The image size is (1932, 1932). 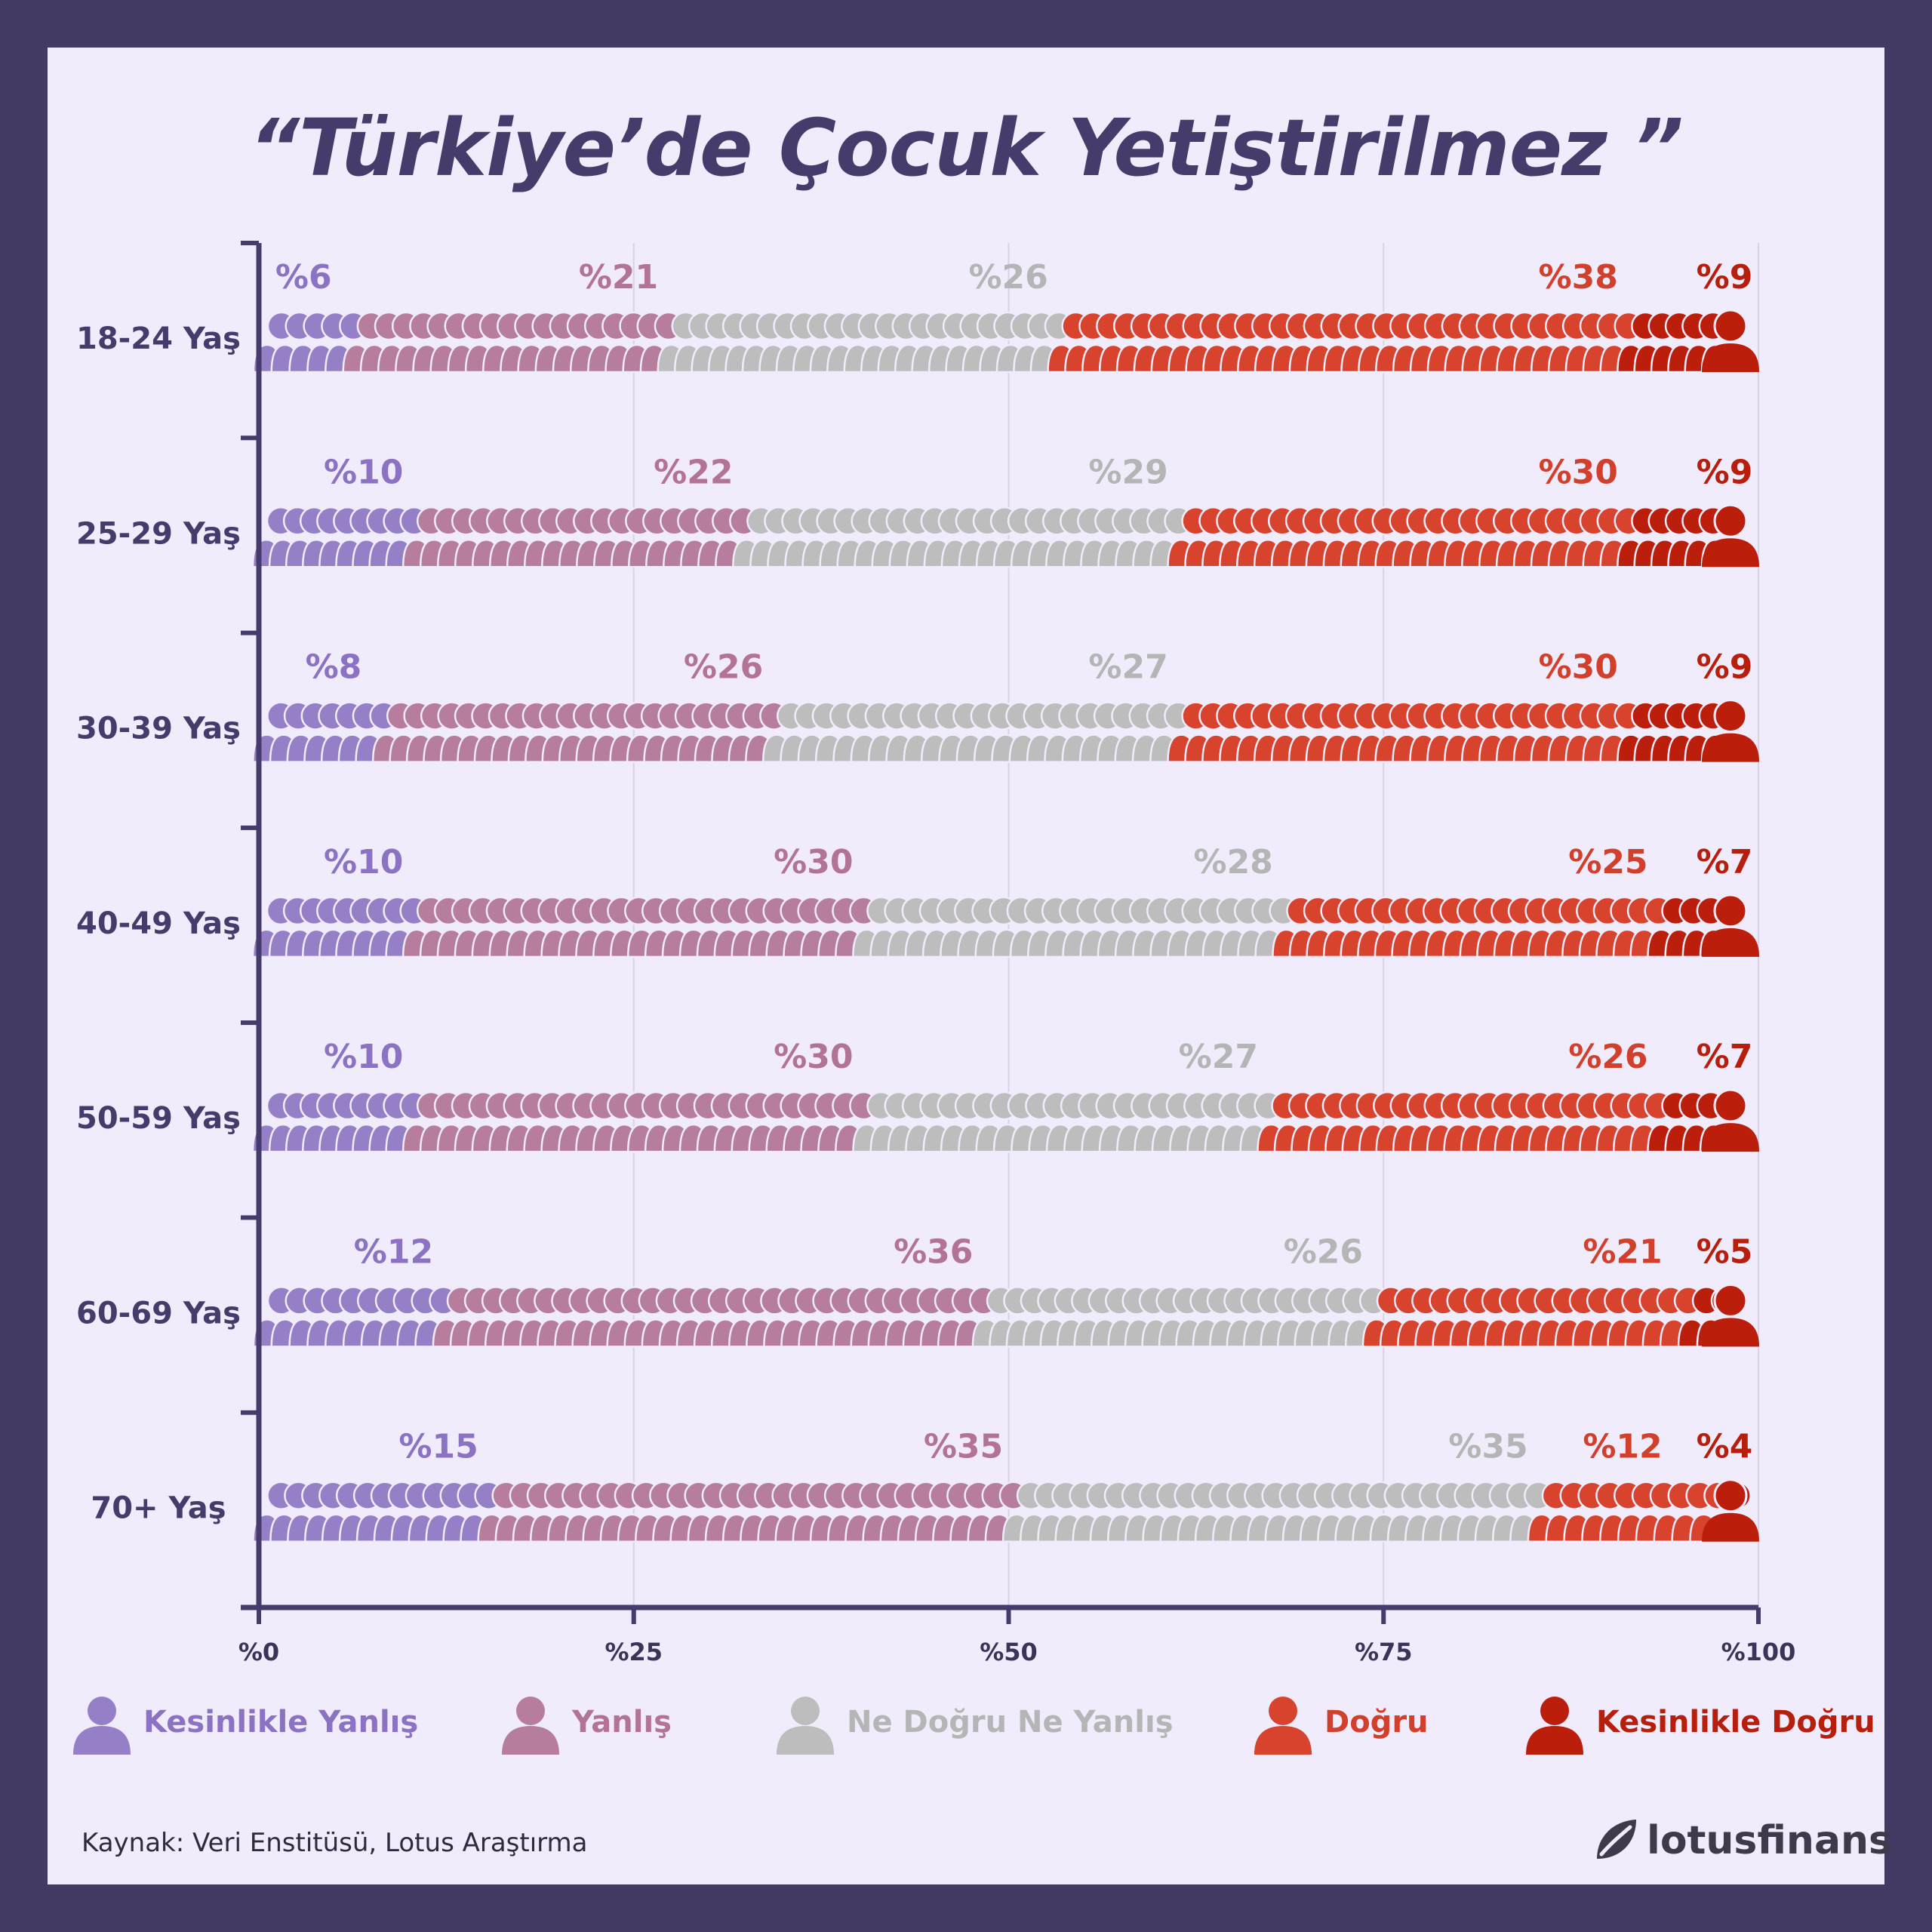 What do you see at coordinates (158, 729) in the screenshot?
I see `y-tick-label: 30-39 Yaş` at bounding box center [158, 729].